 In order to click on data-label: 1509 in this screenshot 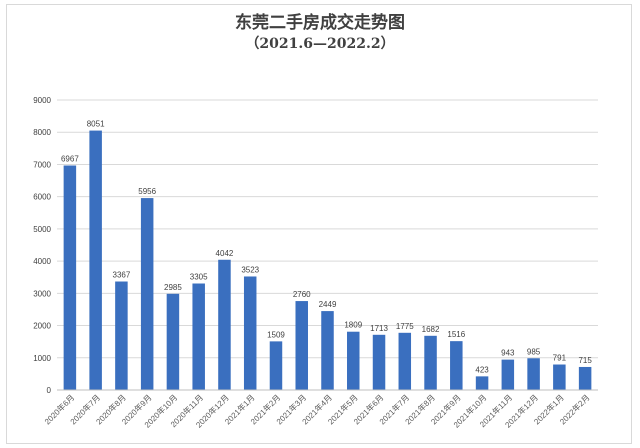, I will do `click(276, 334)`.